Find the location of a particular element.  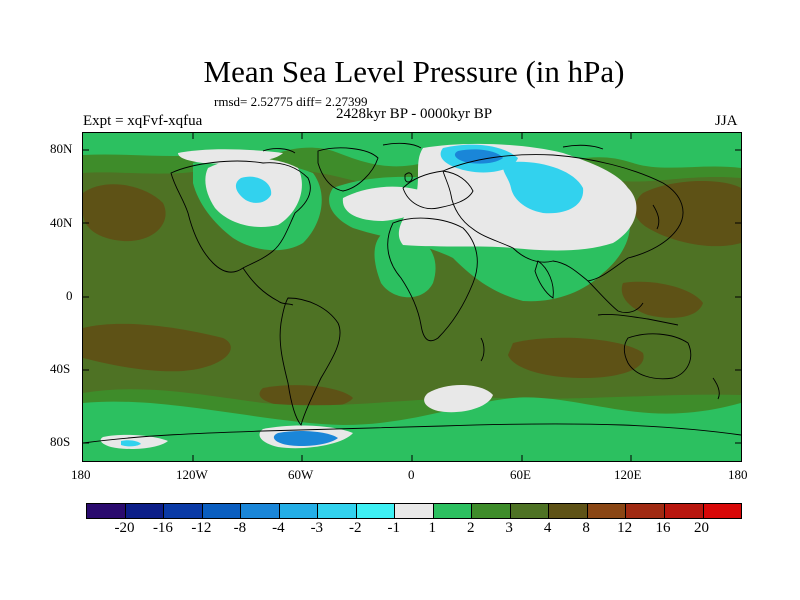

colorbar-label: 4 is located at coordinates (547, 528).